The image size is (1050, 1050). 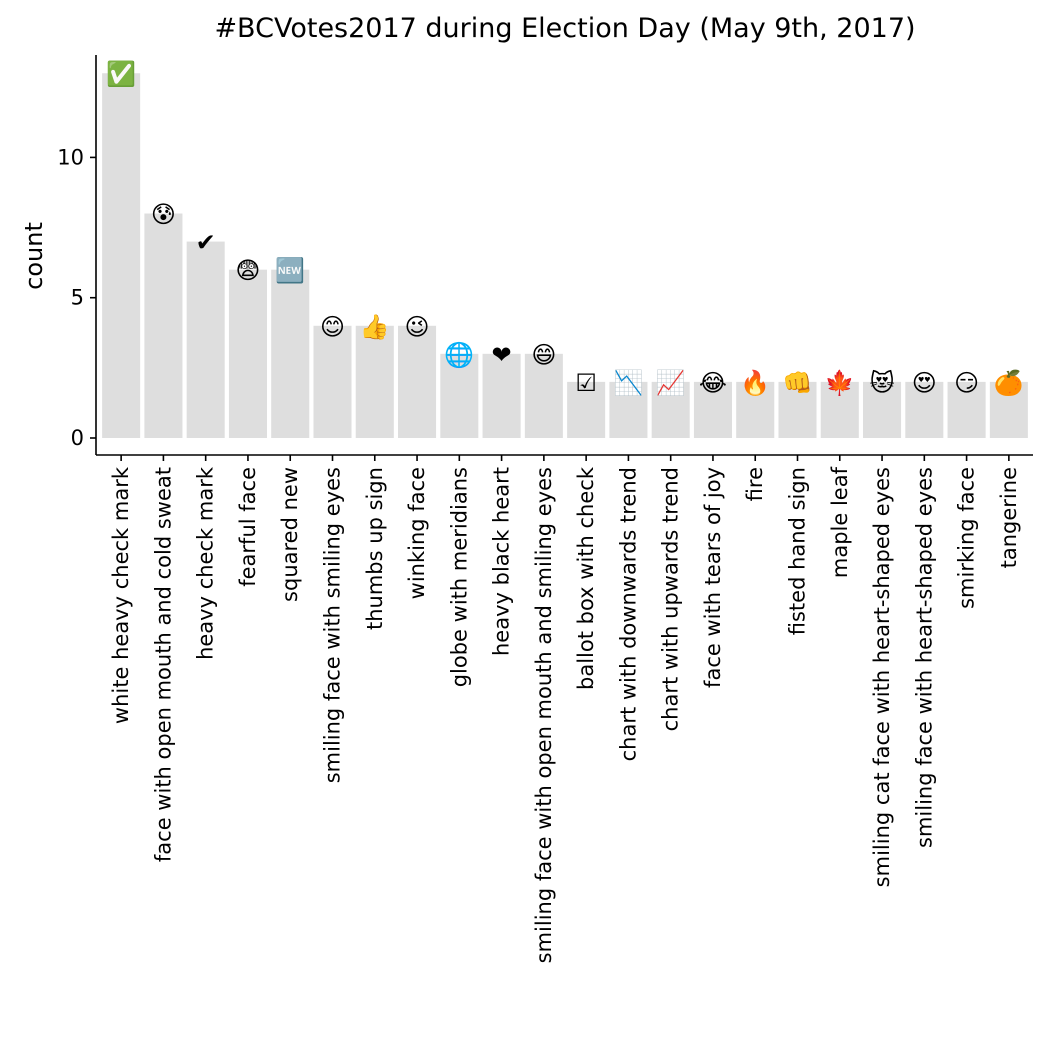 I want to click on x-tick-label: face with open mouth and cold sweat, so click(x=163, y=664).